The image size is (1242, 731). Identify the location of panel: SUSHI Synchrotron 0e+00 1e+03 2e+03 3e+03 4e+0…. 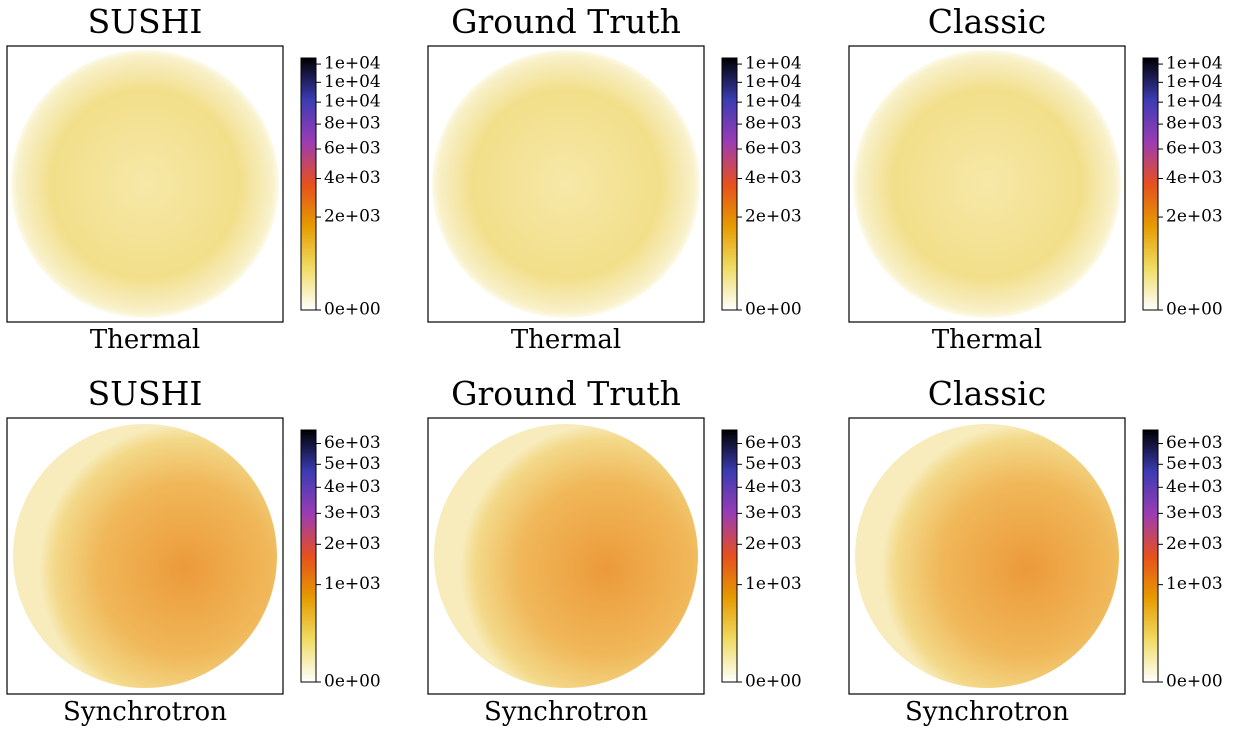
(193, 550).